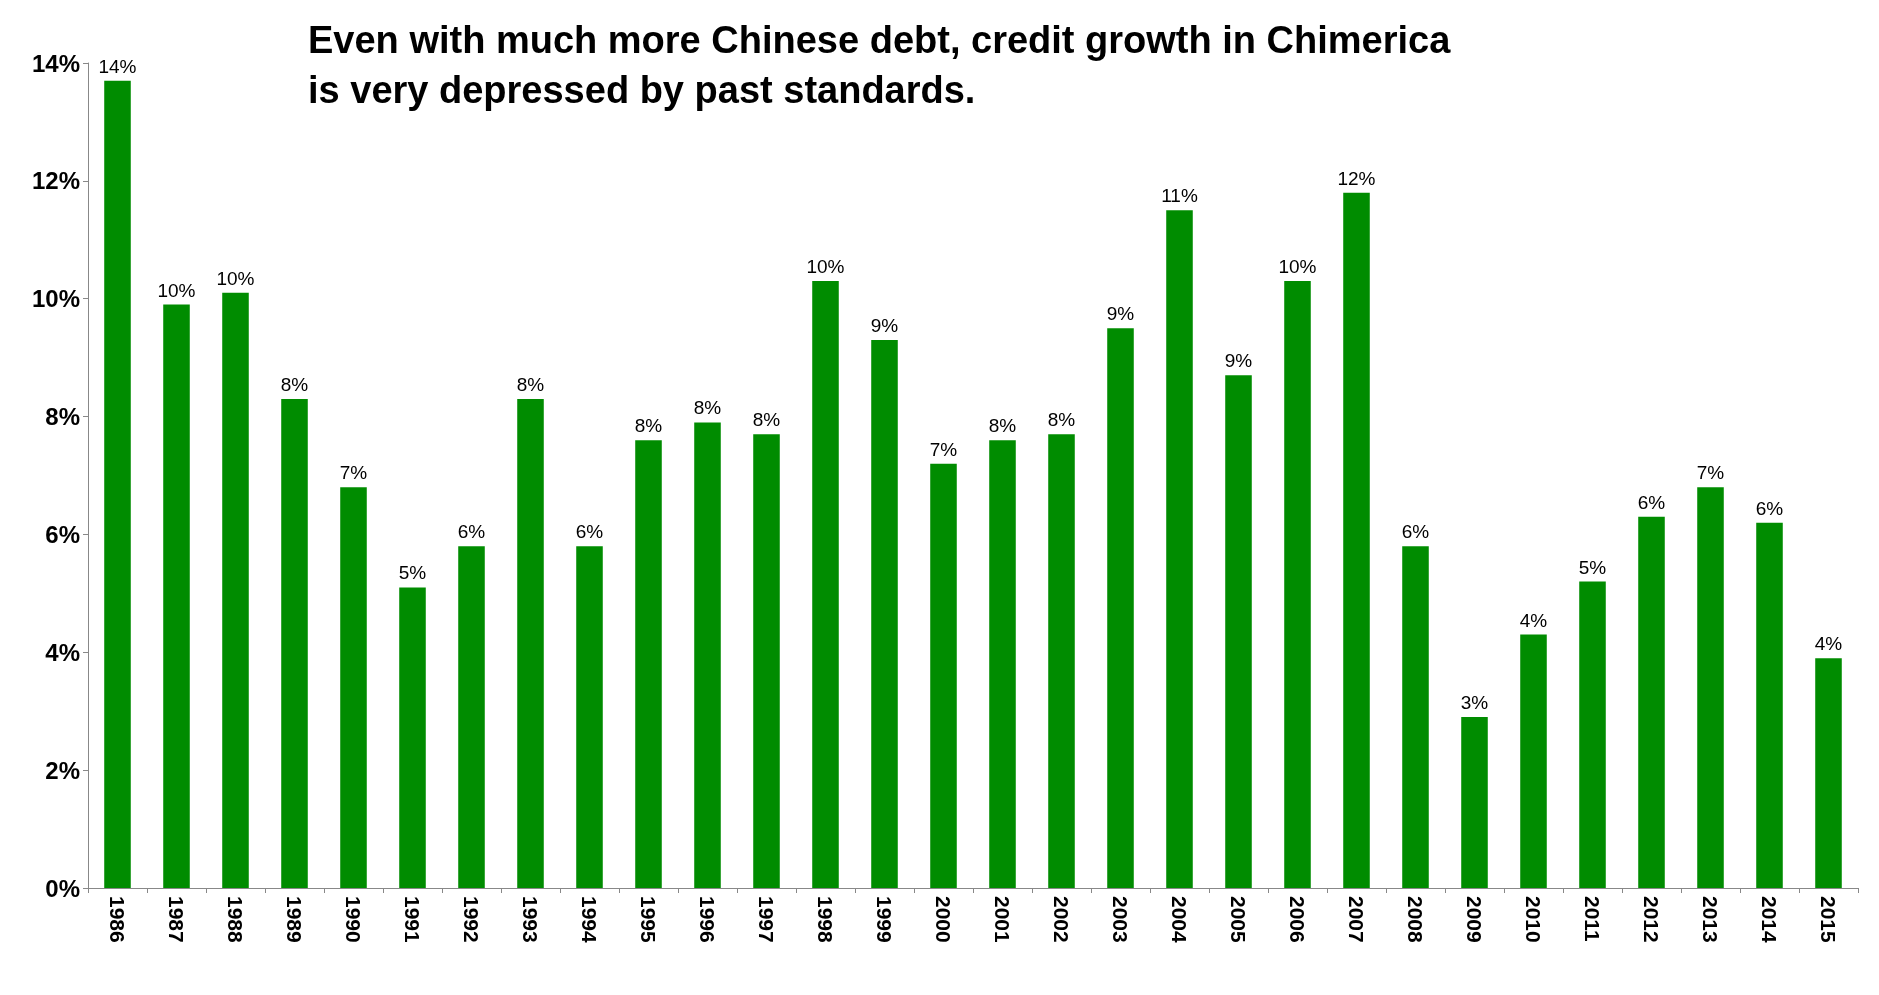 Image resolution: width=1879 pixels, height=995 pixels. What do you see at coordinates (589, 920) in the screenshot?
I see `x-tick-label: 1994` at bounding box center [589, 920].